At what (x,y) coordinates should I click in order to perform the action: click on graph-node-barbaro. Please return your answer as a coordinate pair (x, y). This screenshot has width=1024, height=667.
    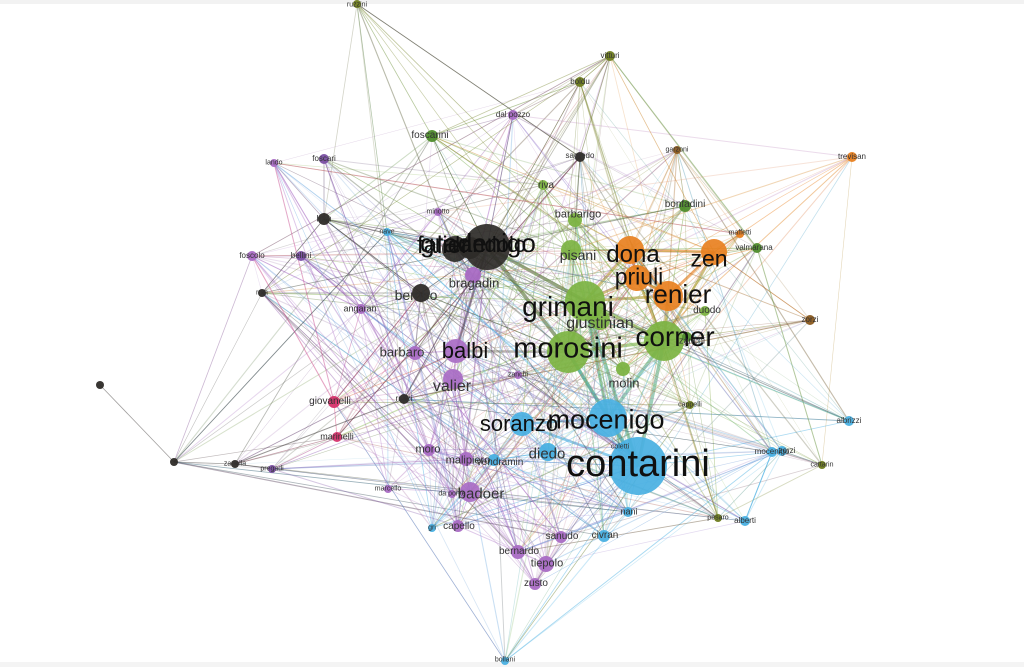
    Looking at the image, I should click on (415, 353).